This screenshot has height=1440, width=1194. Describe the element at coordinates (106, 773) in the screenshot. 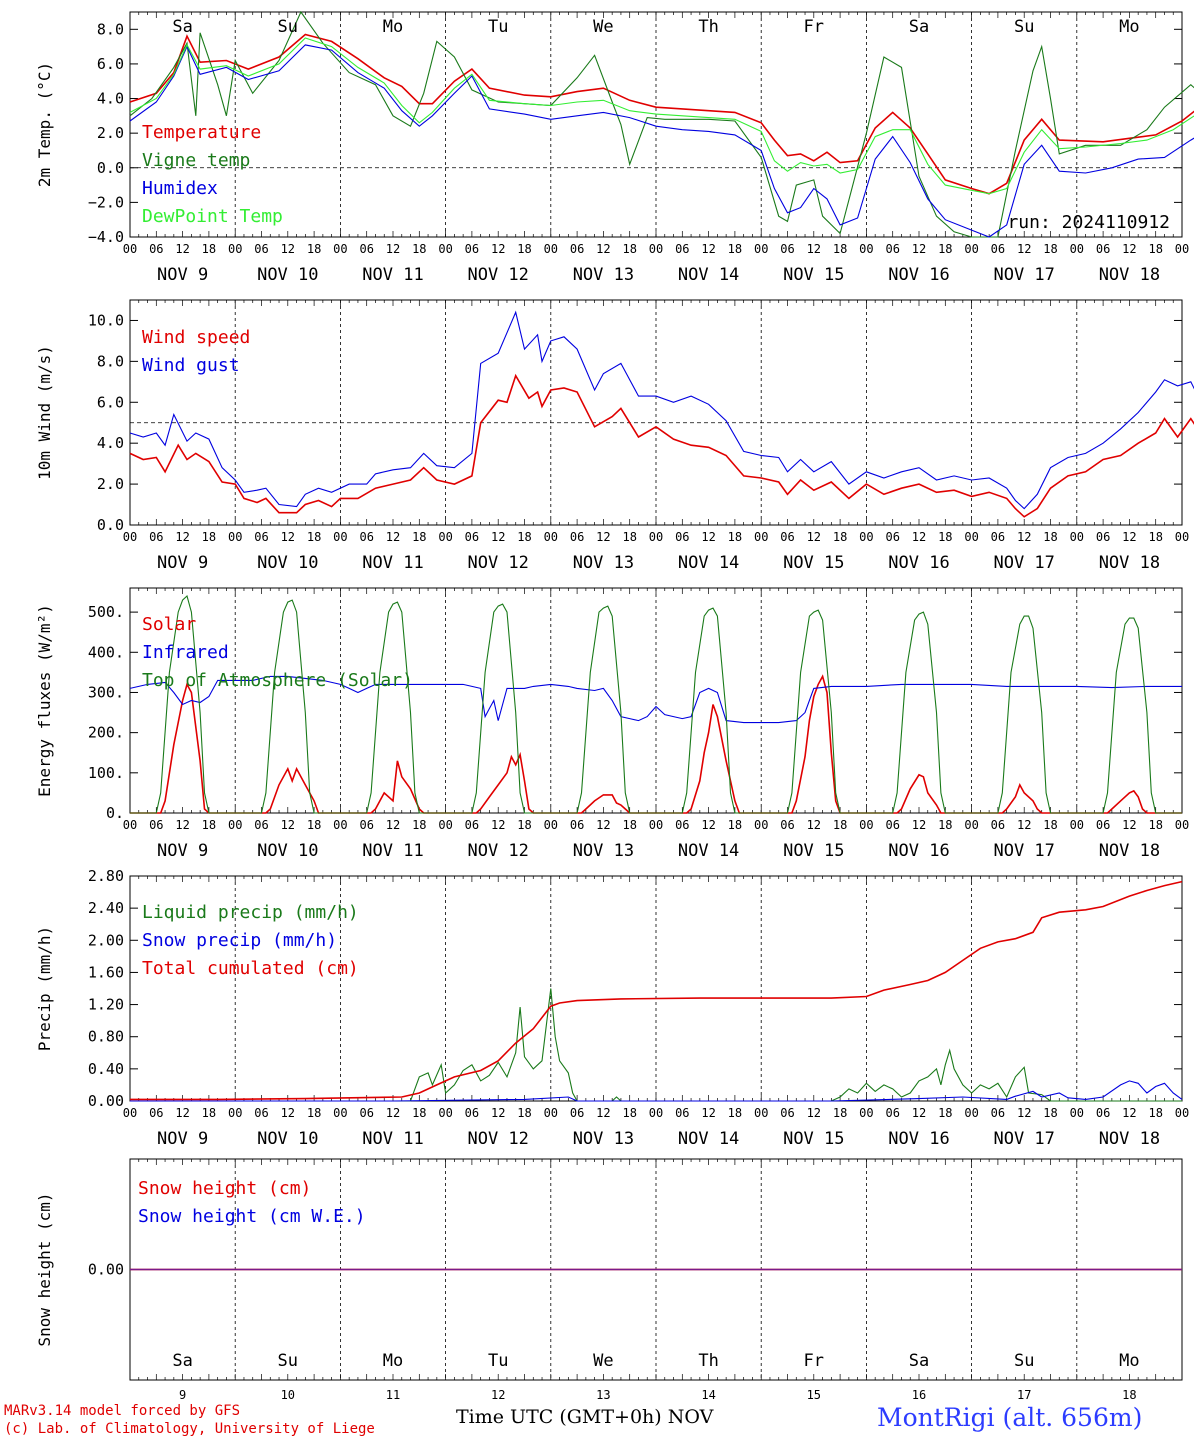

I see `y-tick-label: 100.` at that location.